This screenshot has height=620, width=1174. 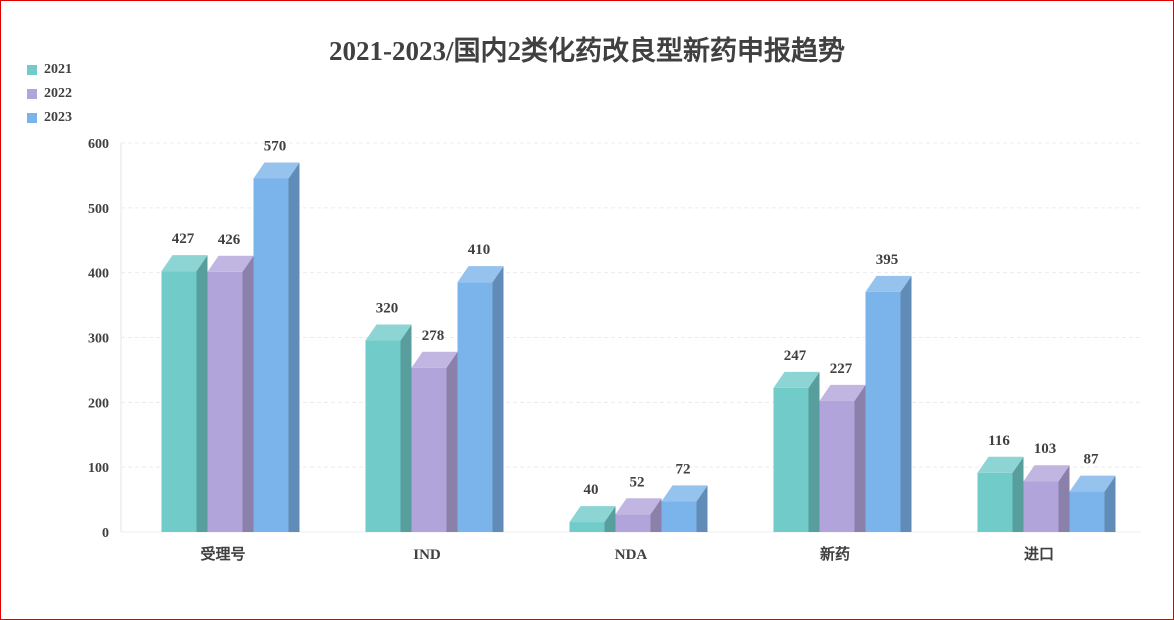 What do you see at coordinates (275, 146) in the screenshot?
I see `data-label: 570` at bounding box center [275, 146].